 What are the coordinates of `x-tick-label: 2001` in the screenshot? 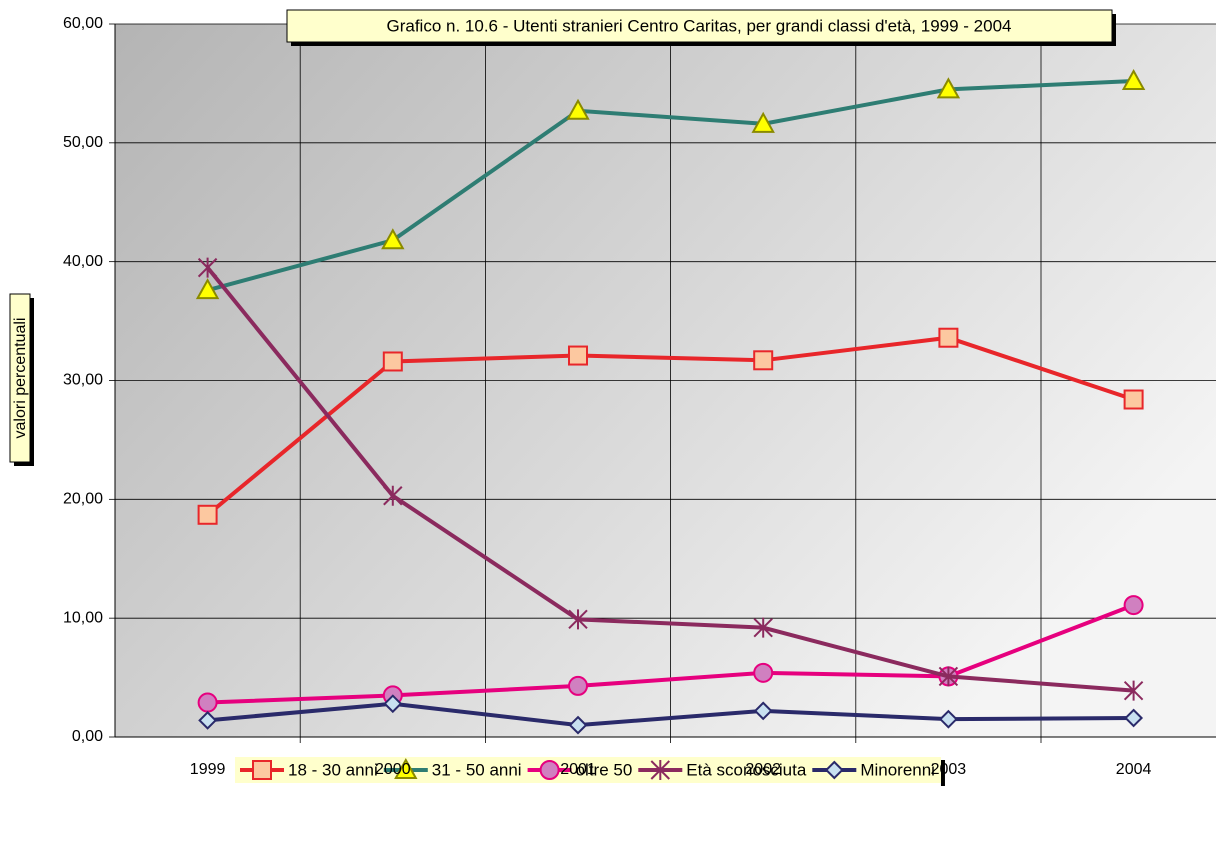 It's located at (578, 769).